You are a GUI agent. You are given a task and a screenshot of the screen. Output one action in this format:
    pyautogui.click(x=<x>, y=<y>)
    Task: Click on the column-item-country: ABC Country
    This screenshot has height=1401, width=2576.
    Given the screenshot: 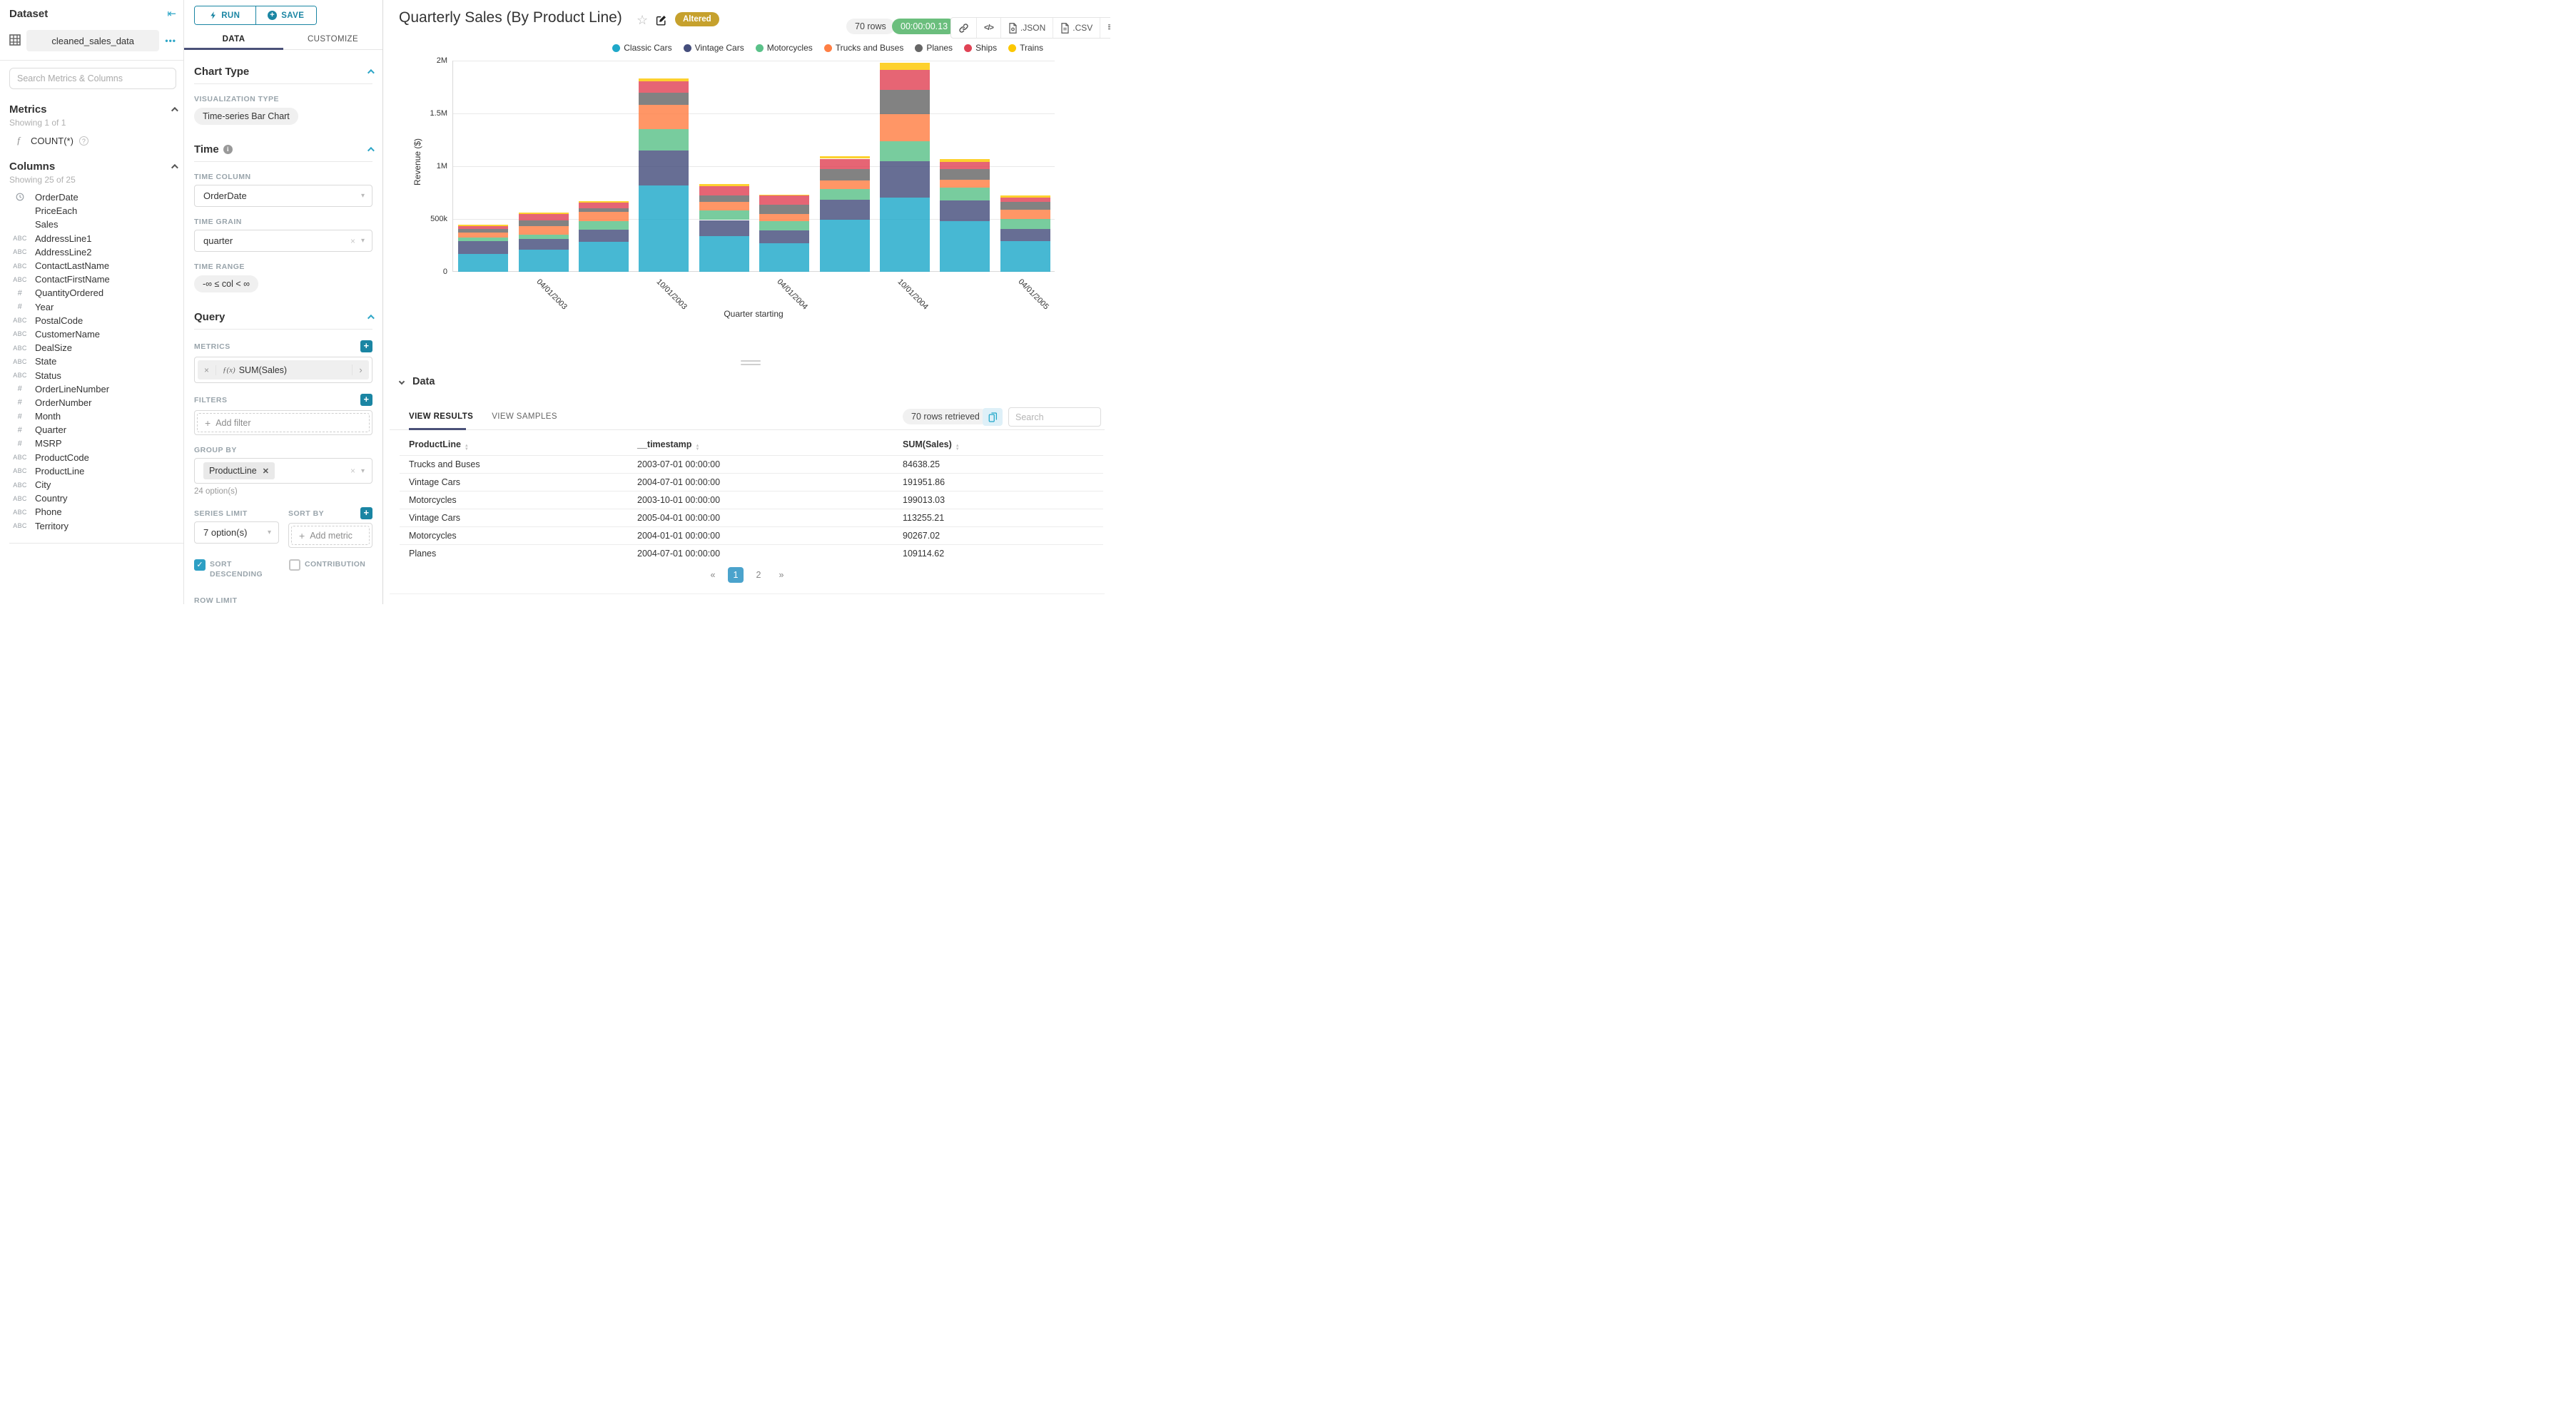 What is the action you would take?
    pyautogui.click(x=93, y=498)
    